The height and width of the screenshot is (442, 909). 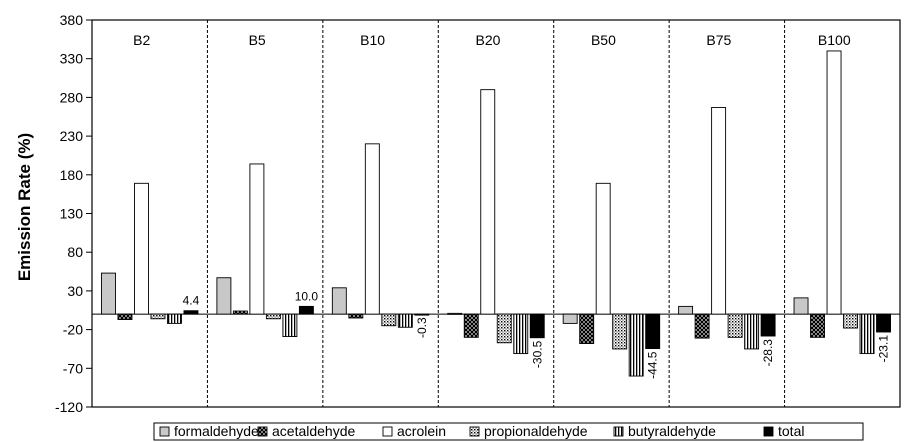 What do you see at coordinates (474, 431) in the screenshot?
I see `legend-swatch-propionaldehyde` at bounding box center [474, 431].